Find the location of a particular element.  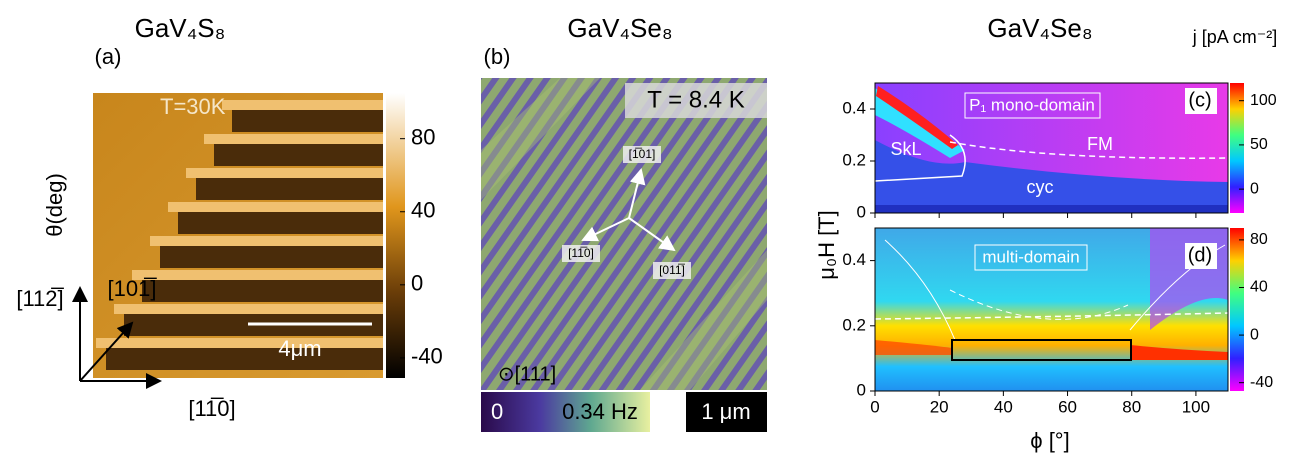

mfm-image is located at coordinates (624, 234).